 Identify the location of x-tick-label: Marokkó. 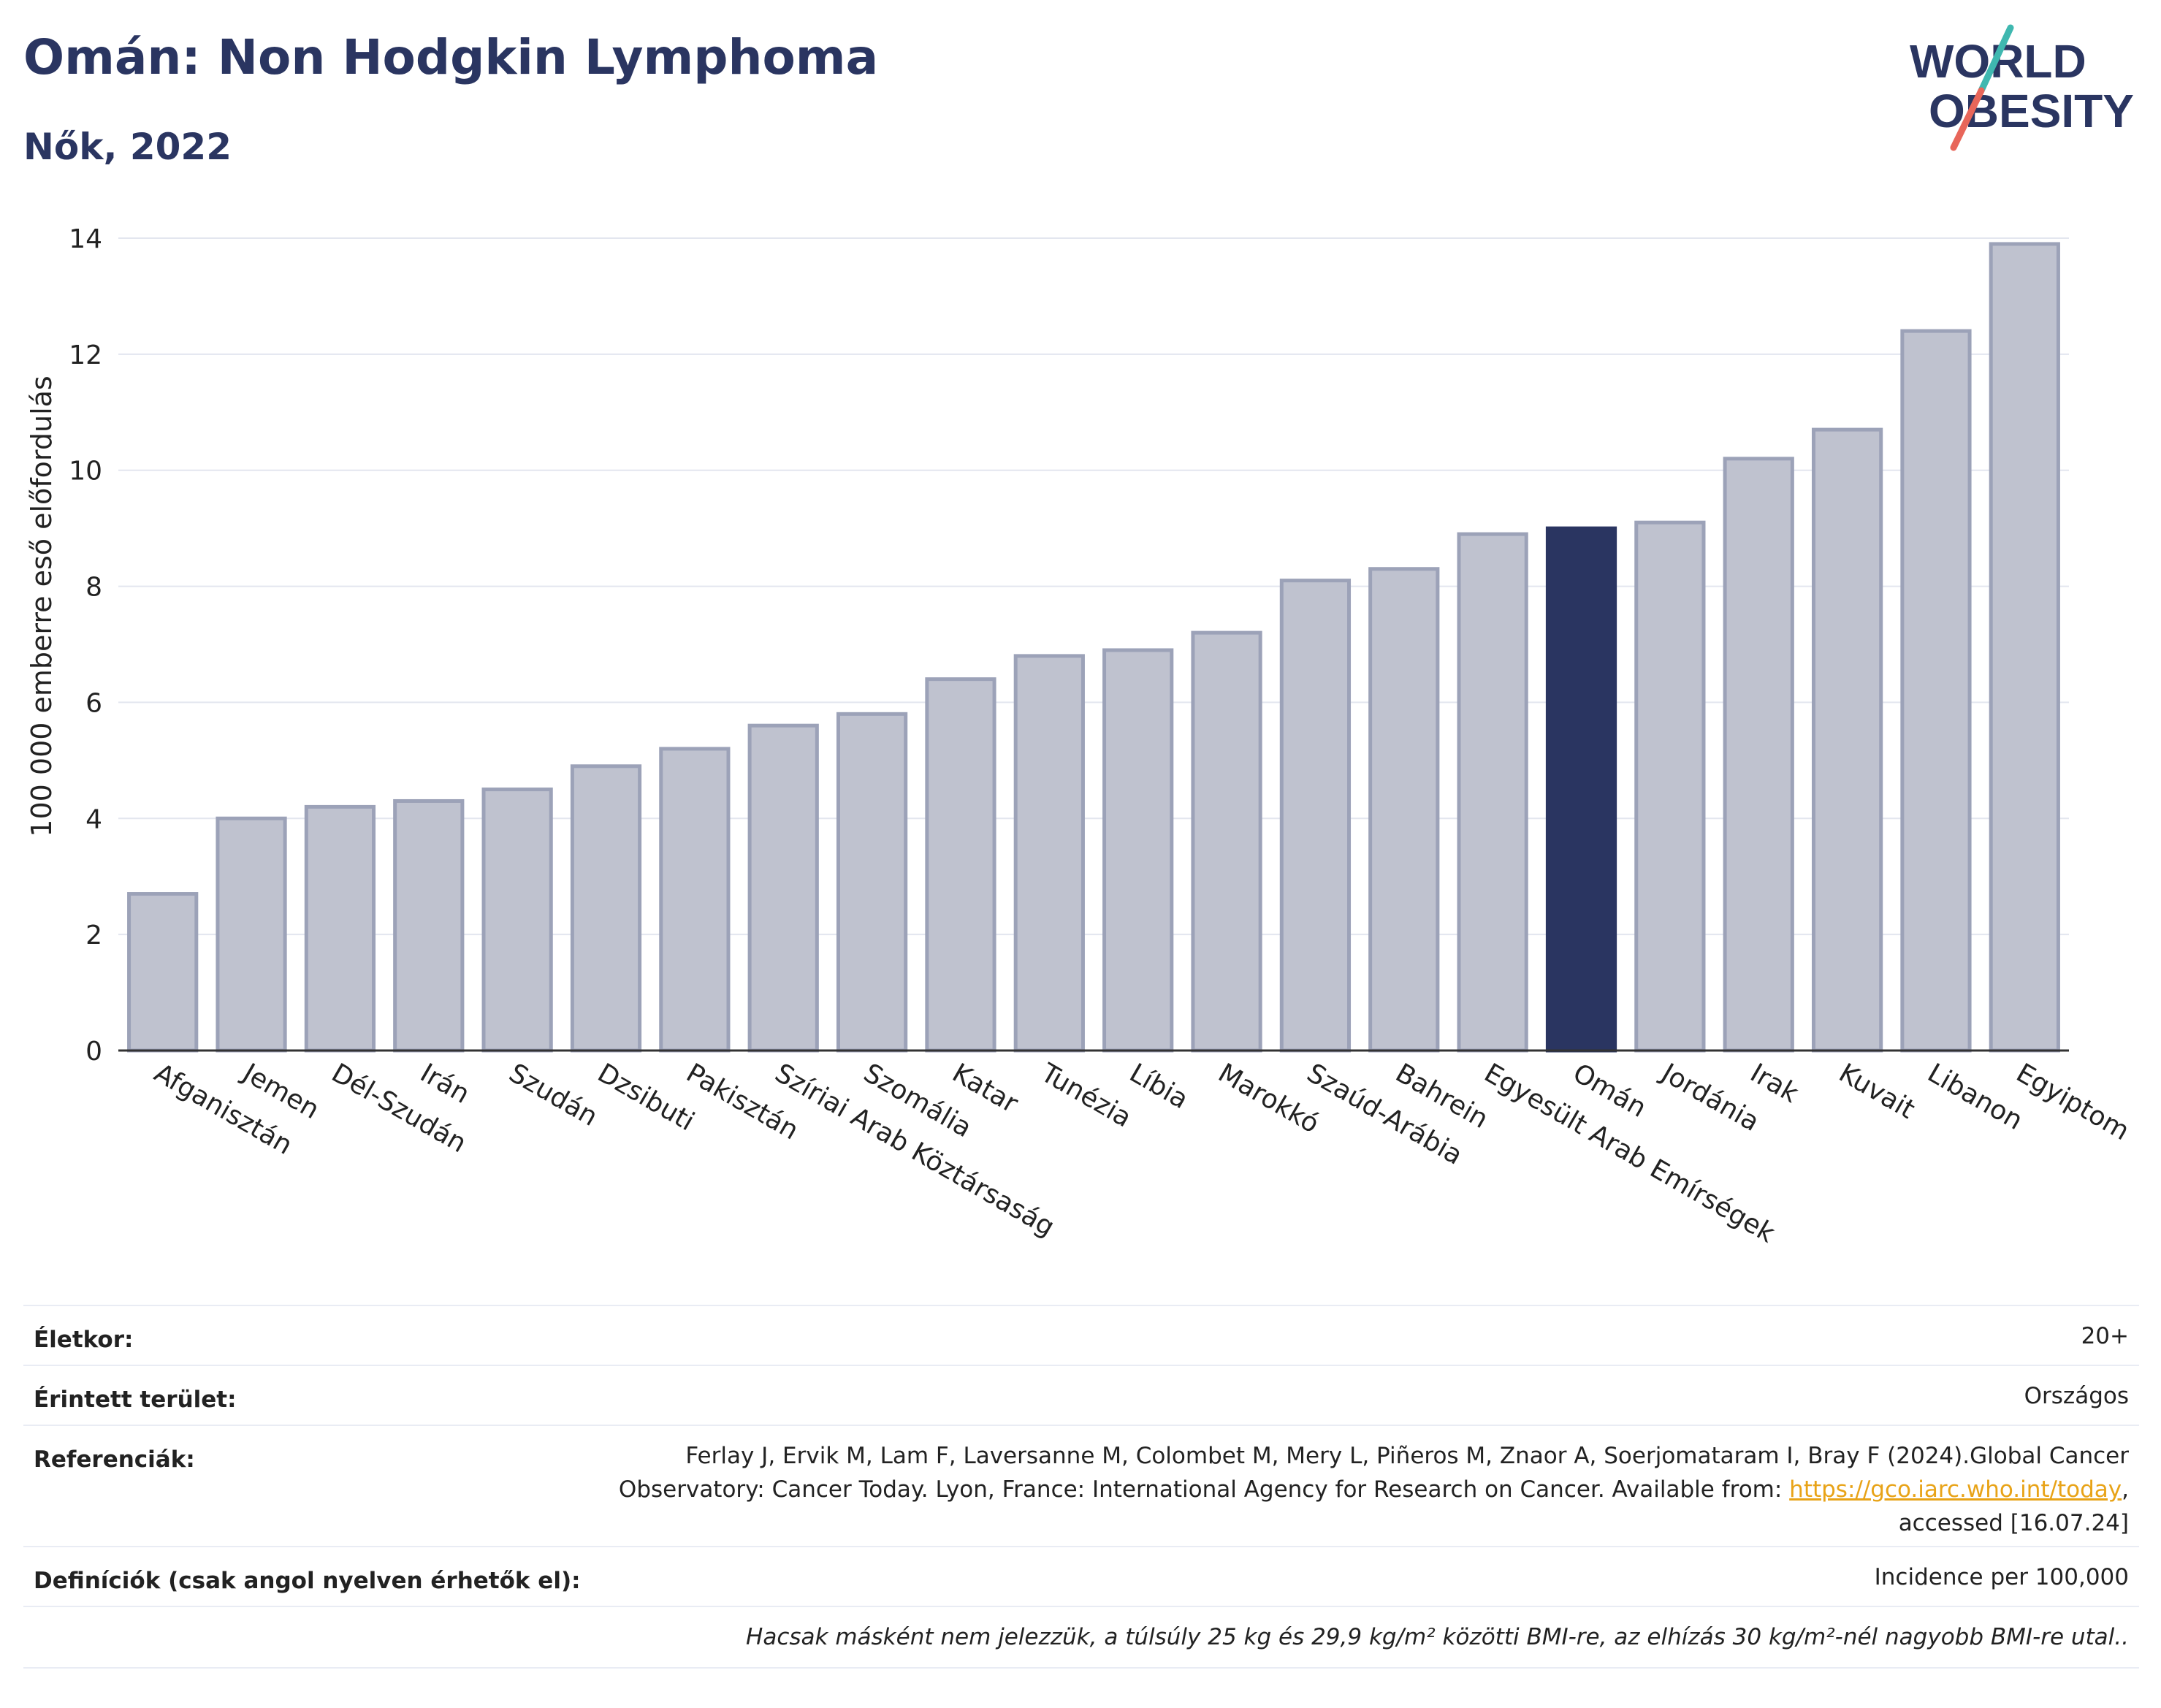
(1269, 1098).